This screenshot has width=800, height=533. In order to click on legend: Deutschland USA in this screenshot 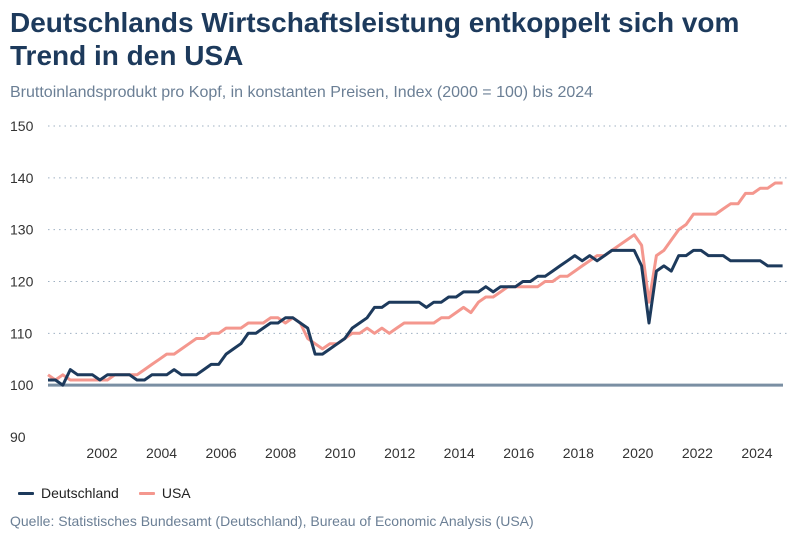, I will do `click(104, 493)`.